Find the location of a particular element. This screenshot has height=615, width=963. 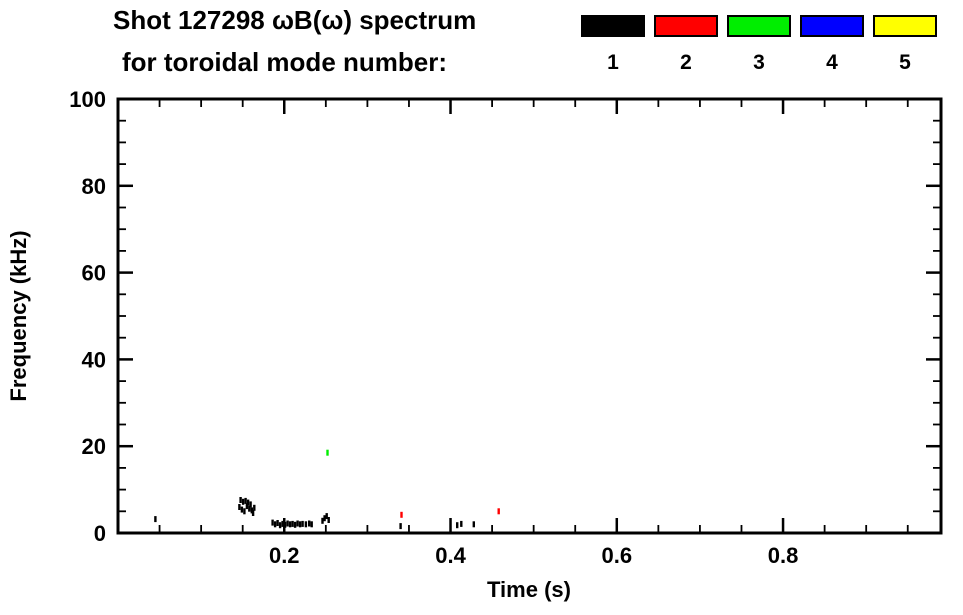

legend-swatches is located at coordinates (759, 26).